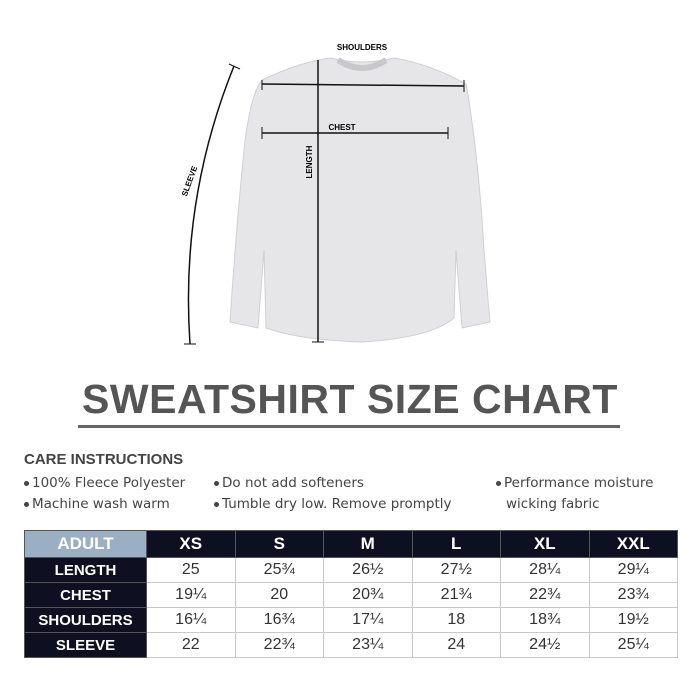 This screenshot has height=700, width=700. Describe the element at coordinates (368, 645) in the screenshot. I see `measurement-cell: 23¼` at that location.